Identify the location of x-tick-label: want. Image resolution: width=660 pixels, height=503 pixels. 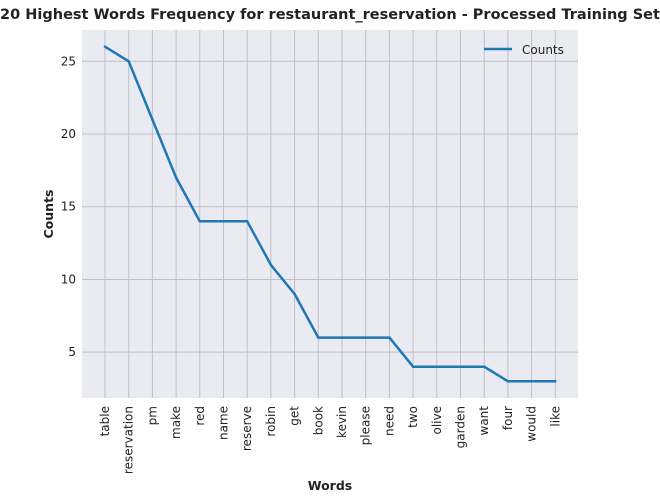
(484, 421).